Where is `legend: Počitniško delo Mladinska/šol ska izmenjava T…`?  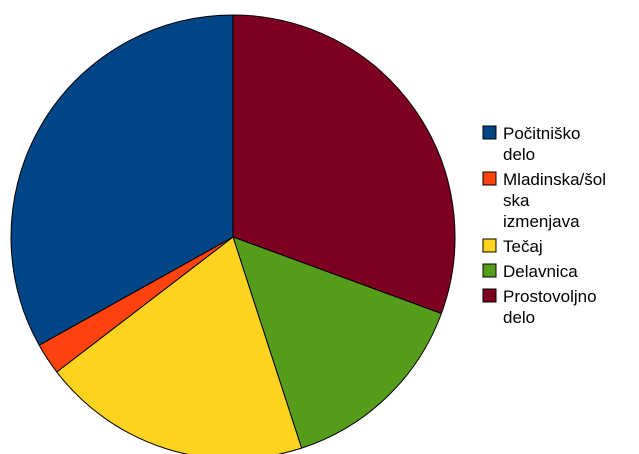 legend: Počitniško delo Mladinska/šol ska izmenjava T… is located at coordinates (544, 225).